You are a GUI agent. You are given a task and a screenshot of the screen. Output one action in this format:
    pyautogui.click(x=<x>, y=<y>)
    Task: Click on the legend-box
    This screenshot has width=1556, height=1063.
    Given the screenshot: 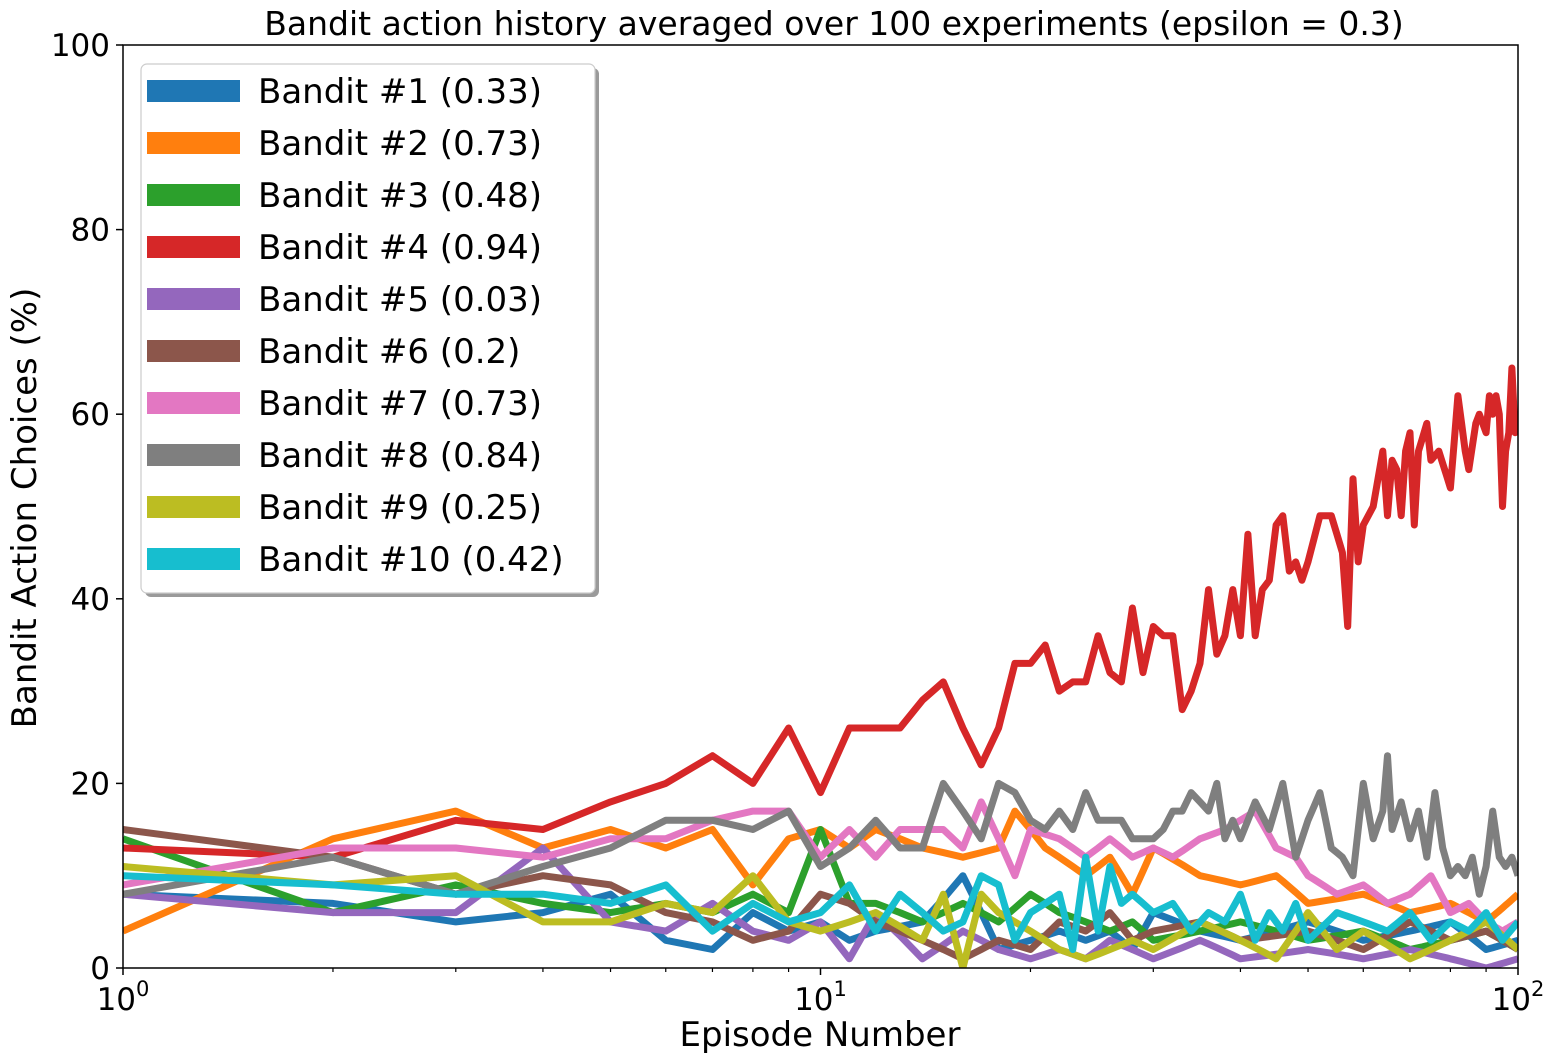 What is the action you would take?
    pyautogui.click(x=368, y=328)
    